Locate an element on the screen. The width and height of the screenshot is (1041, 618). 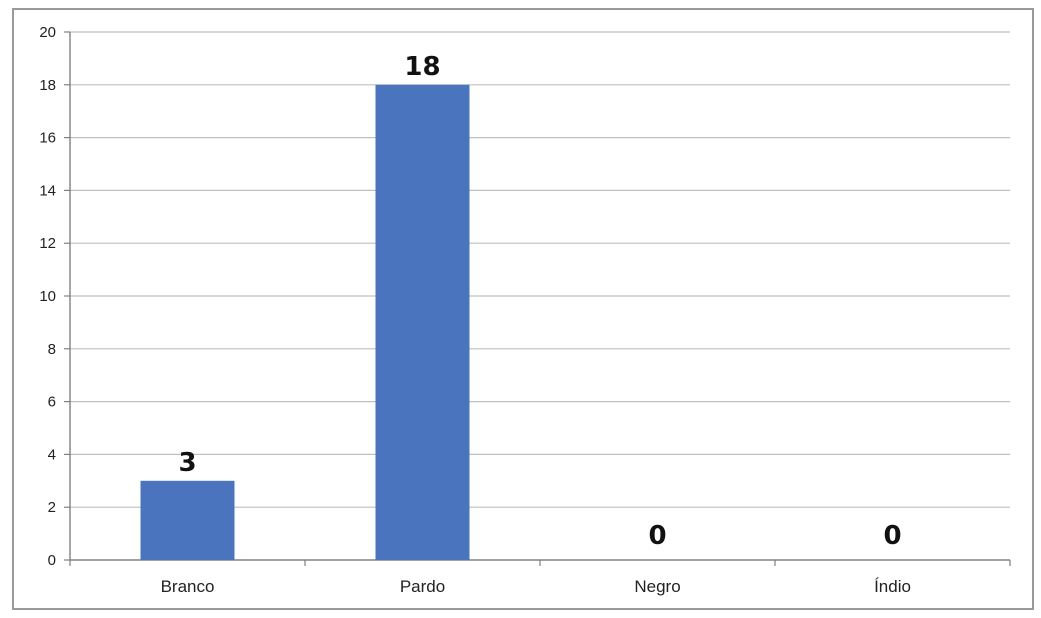
x-axis-categories: Branco Pardo Negro Índio is located at coordinates (536, 586).